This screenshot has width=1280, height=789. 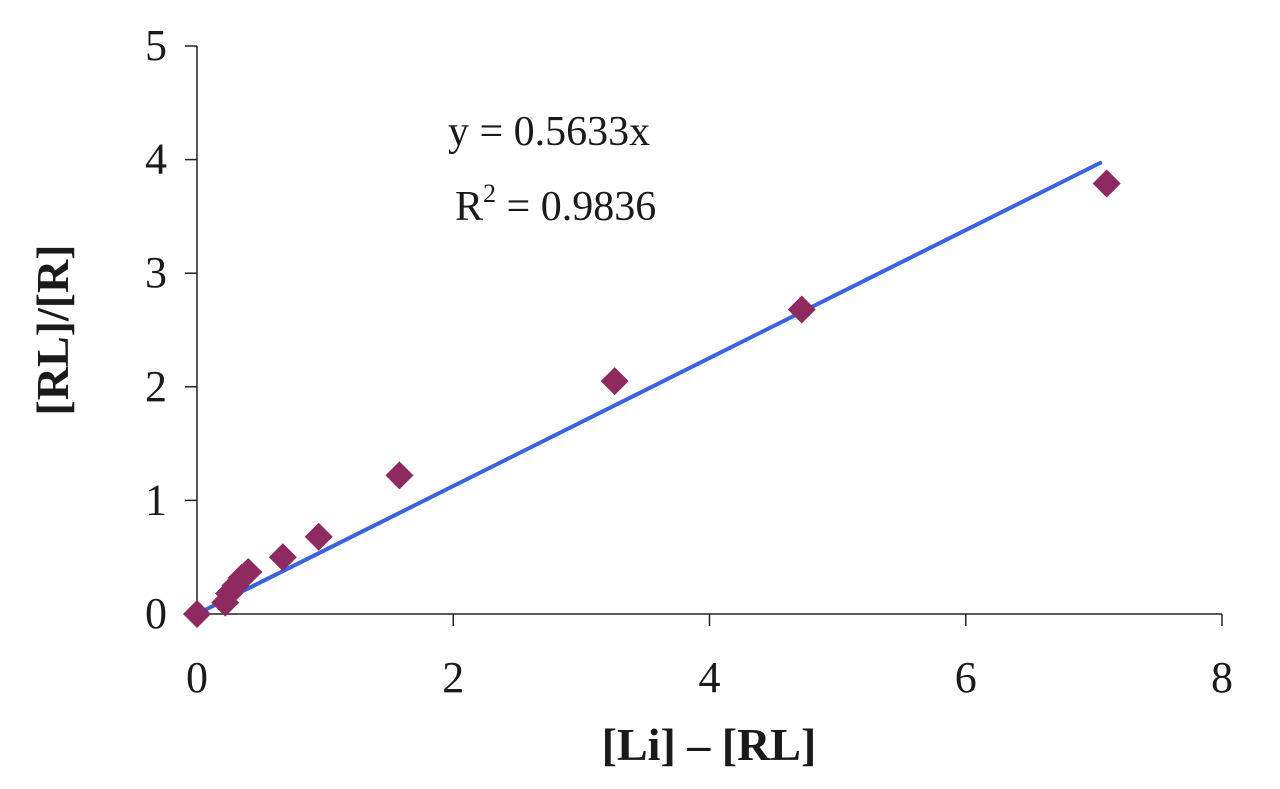 What do you see at coordinates (156, 272) in the screenshot?
I see `y-tick-label: 3` at bounding box center [156, 272].